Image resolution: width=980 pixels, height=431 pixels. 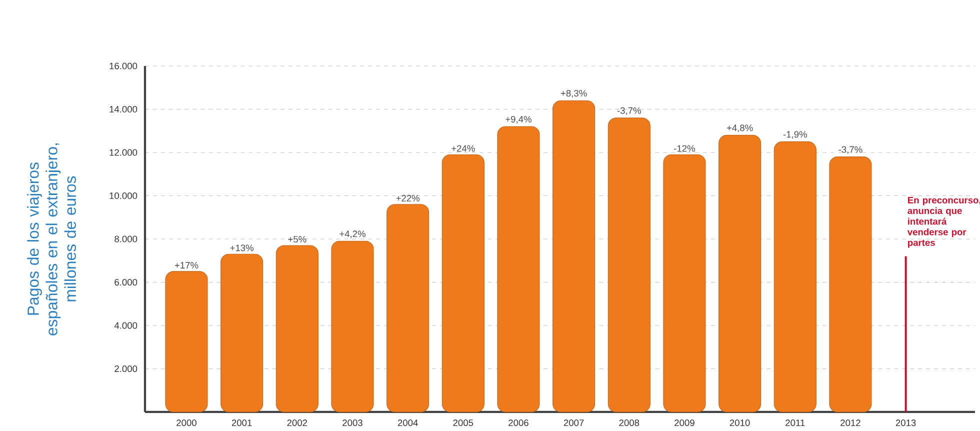 I want to click on y-tick-label: 12.000, so click(x=124, y=152).